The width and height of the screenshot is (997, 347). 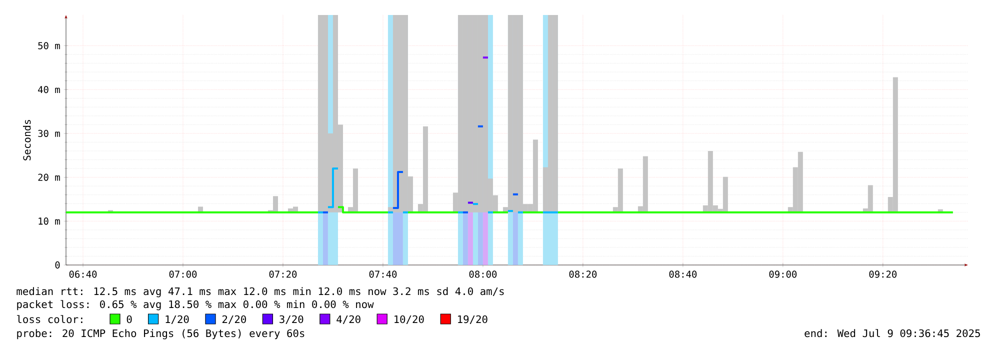 What do you see at coordinates (83, 274) in the screenshot?
I see `x-tick-label: 06:40` at bounding box center [83, 274].